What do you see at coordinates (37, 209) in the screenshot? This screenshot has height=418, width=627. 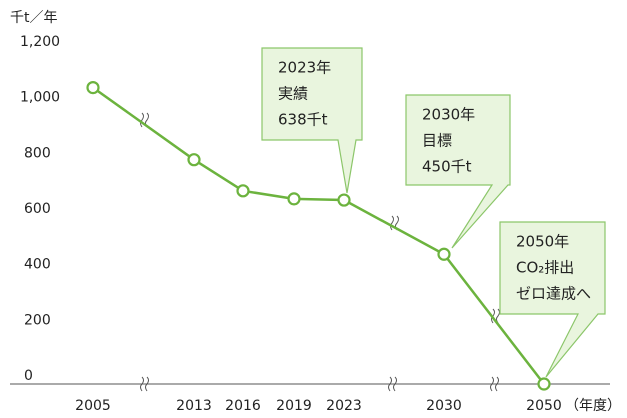 I see `y-tick-label: 600` at bounding box center [37, 209].